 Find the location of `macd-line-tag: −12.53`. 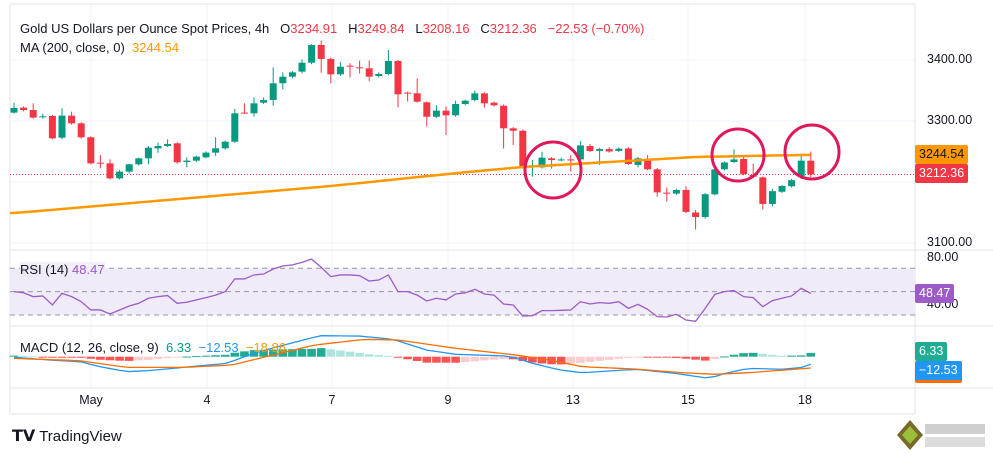

macd-line-tag: −12.53 is located at coordinates (938, 372).